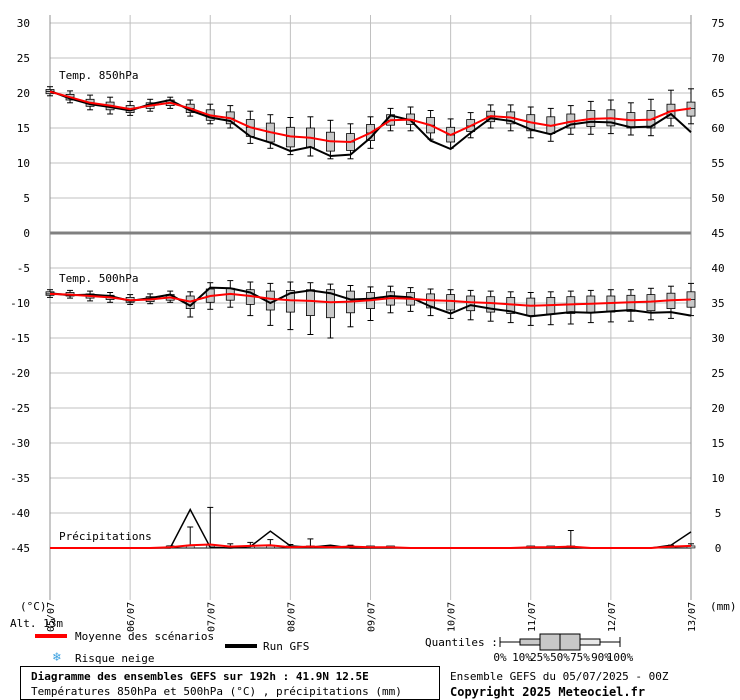 Image resolution: width=740 pixels, height=700 pixels. Describe the element at coordinates (532, 617) in the screenshot. I see `date-tick-label: 11/07` at that location.